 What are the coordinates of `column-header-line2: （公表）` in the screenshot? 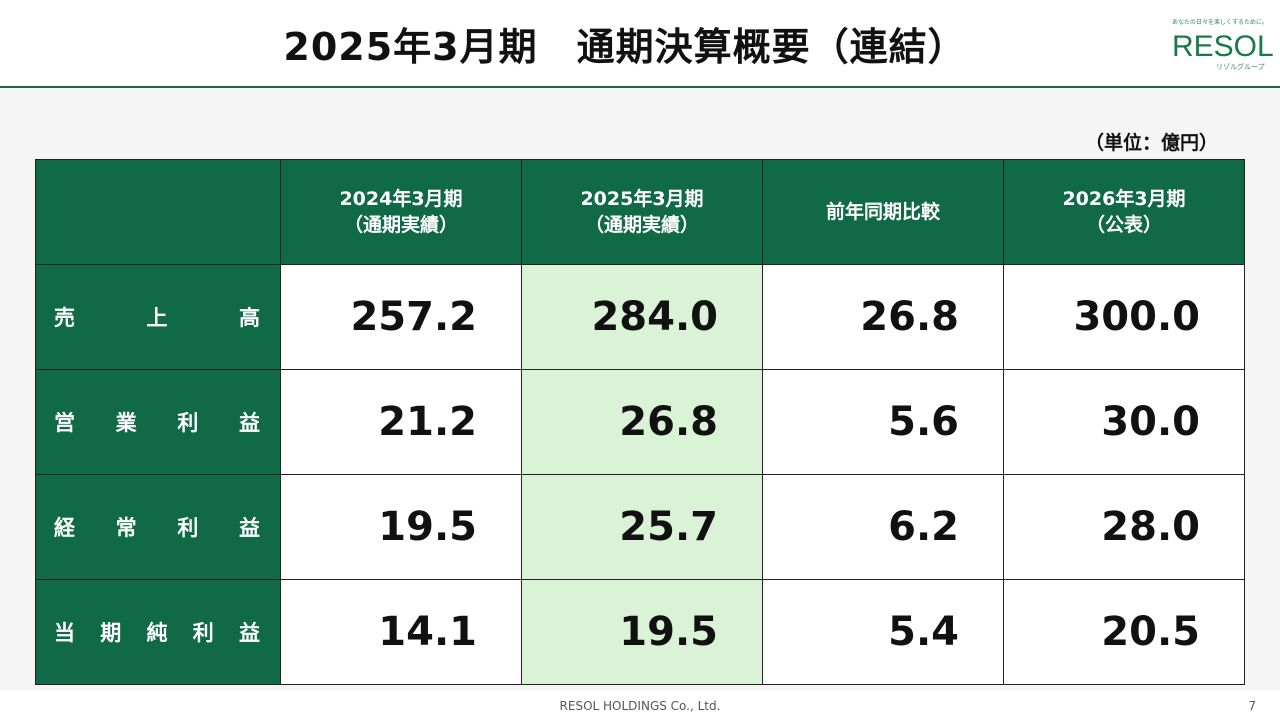 It's located at (1123, 225).